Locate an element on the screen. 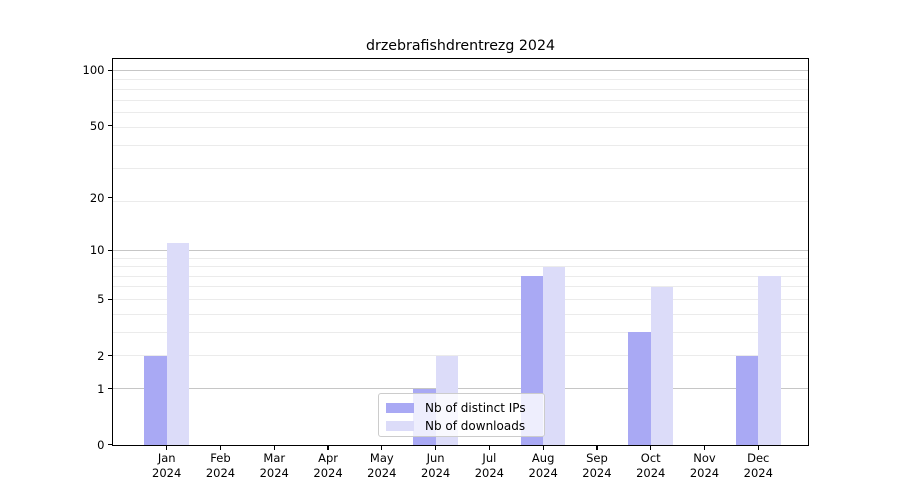 Image resolution: width=900 pixels, height=500 pixels. bar-nb-of-distinct-ips-oct-2024 is located at coordinates (639, 388).